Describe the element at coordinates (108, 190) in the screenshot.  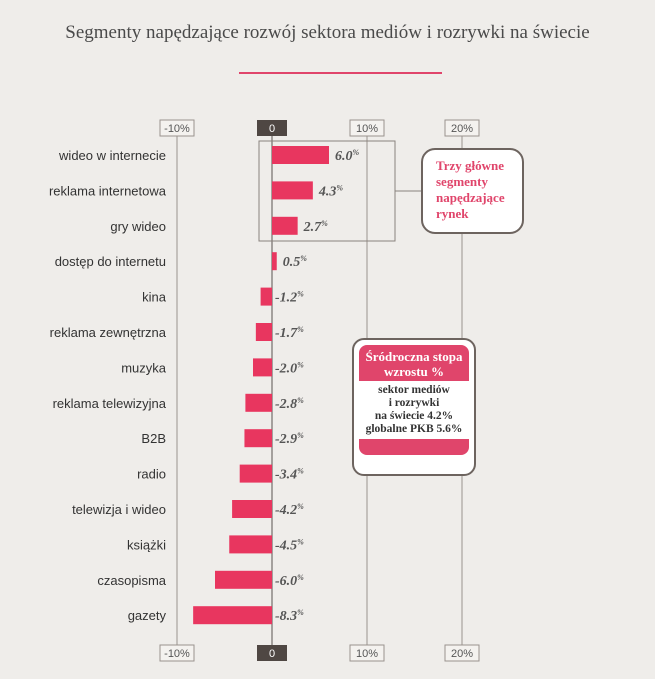
I see `category-label: reklama internetowa` at that location.